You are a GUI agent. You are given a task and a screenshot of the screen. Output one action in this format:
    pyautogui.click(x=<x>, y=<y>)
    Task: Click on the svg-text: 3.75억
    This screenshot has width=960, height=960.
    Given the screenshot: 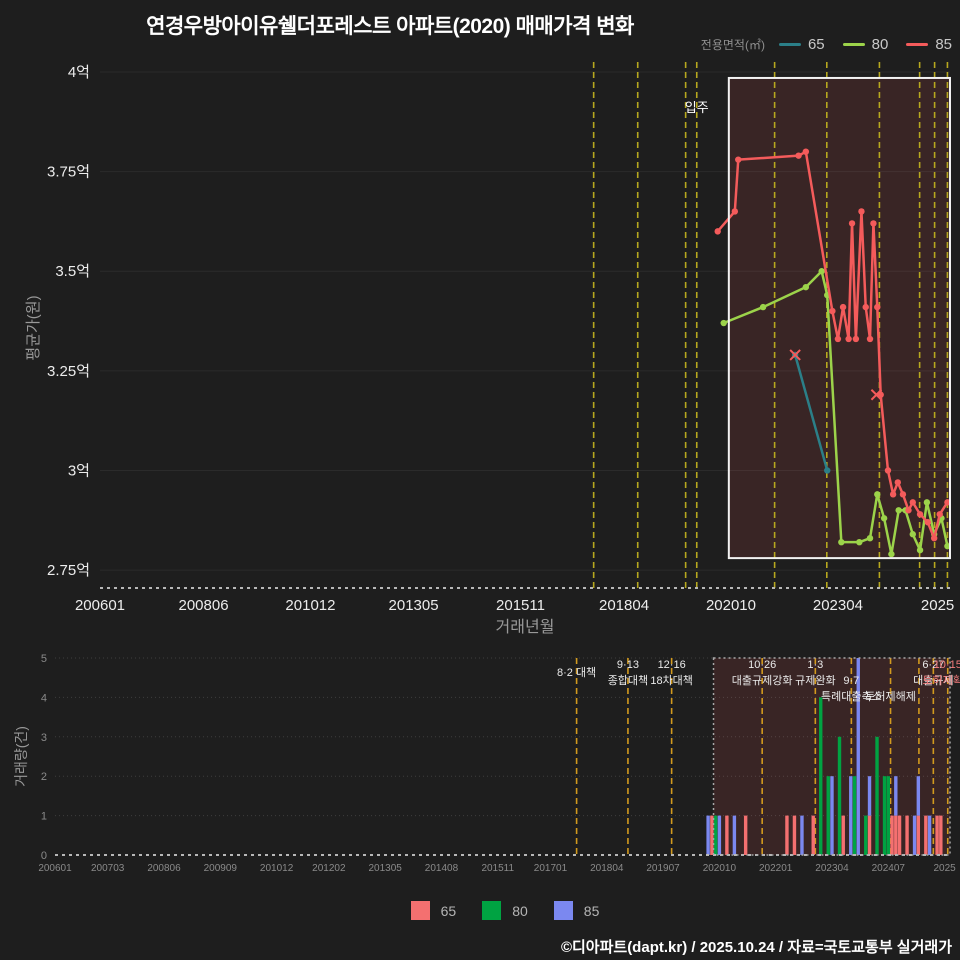 What is the action you would take?
    pyautogui.click(x=68, y=172)
    